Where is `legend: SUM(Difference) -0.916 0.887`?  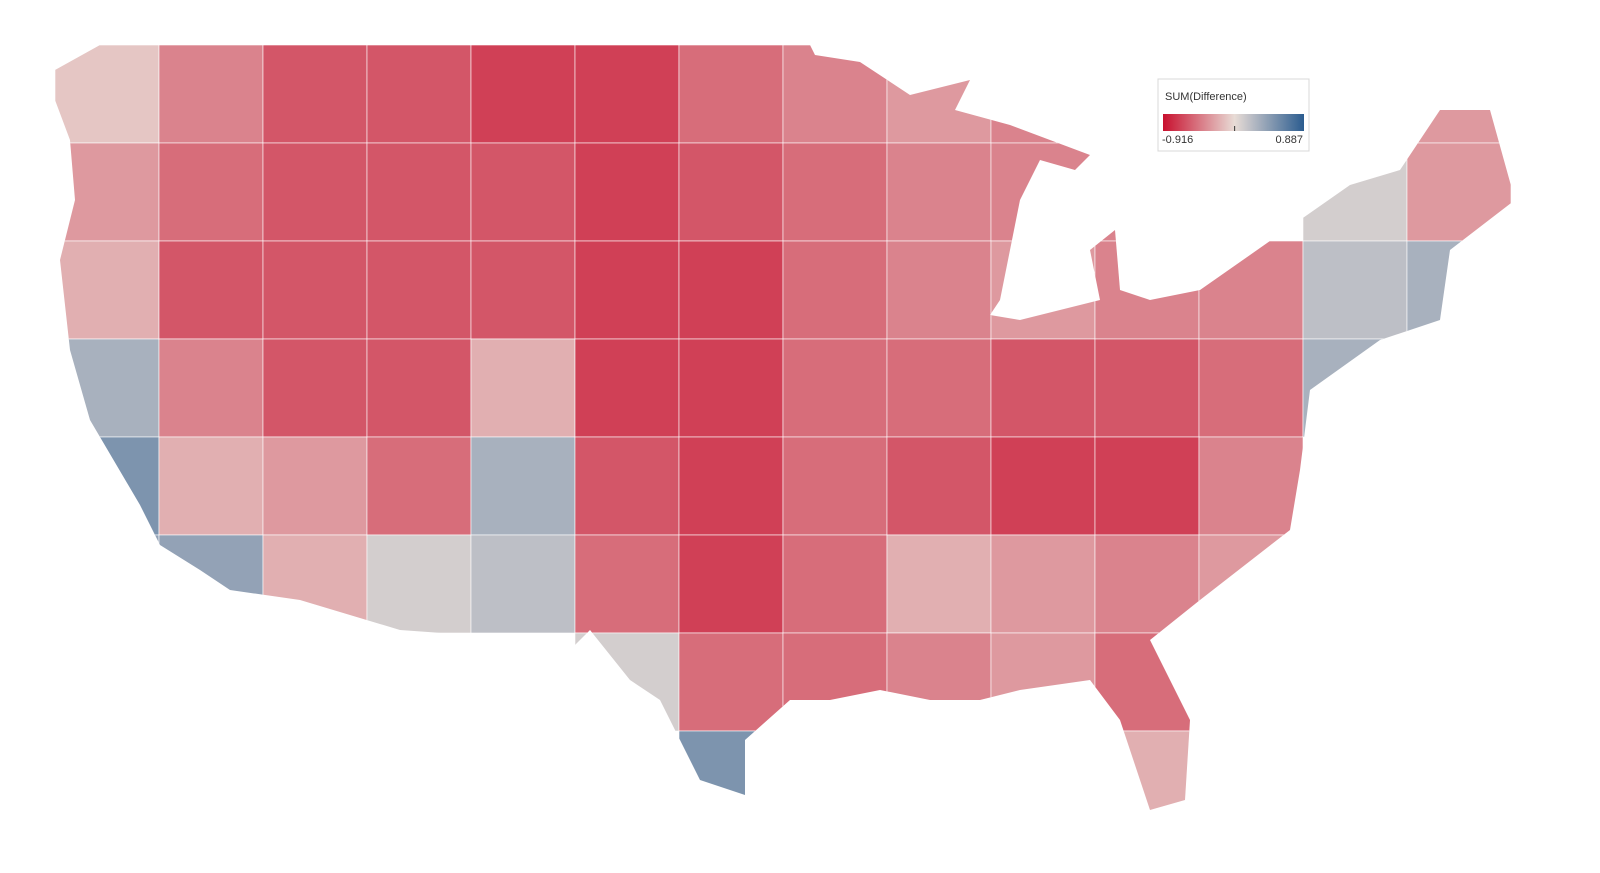 legend: SUM(Difference) -0.916 0.887 is located at coordinates (1233, 115).